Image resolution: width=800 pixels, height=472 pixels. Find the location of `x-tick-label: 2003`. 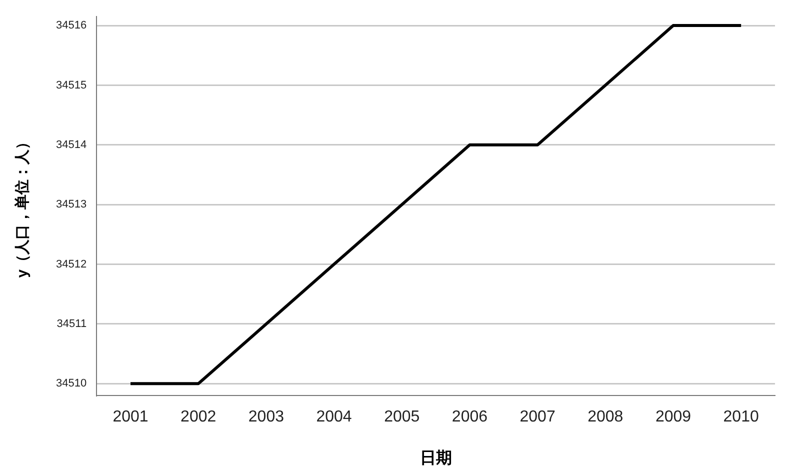

x-tick-label: 2003 is located at coordinates (266, 417).